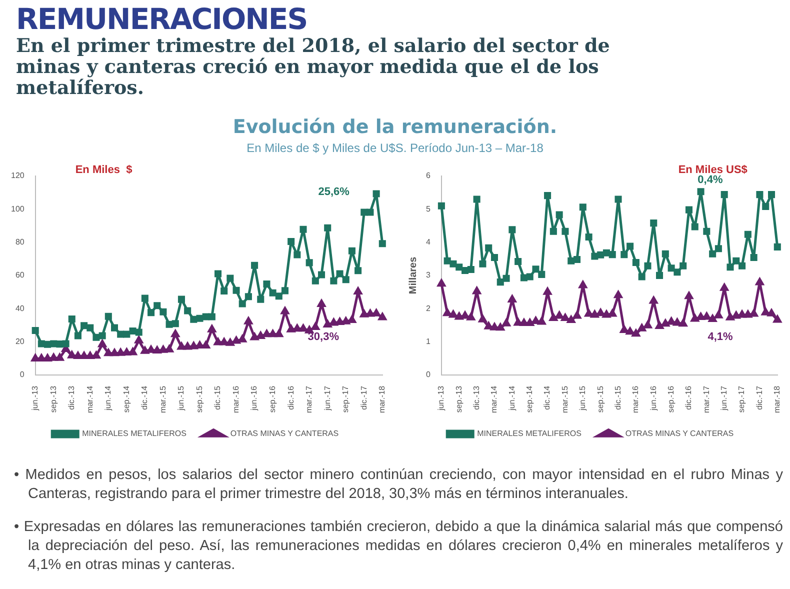  What do you see at coordinates (413, 275) in the screenshot?
I see `y-axis-title: Millares` at bounding box center [413, 275].